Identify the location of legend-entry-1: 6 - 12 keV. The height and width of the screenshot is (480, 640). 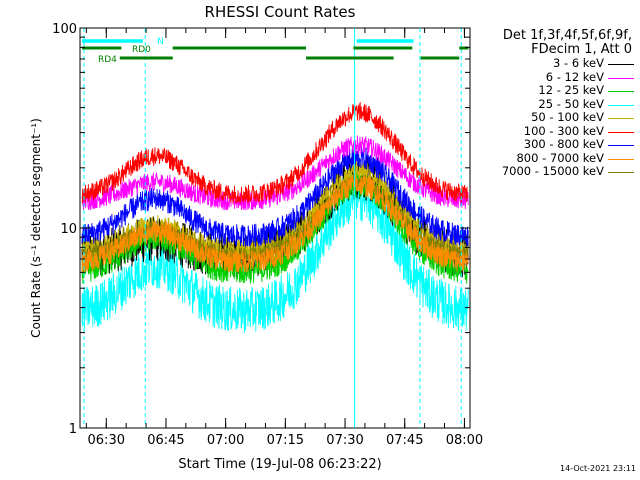
(574, 76).